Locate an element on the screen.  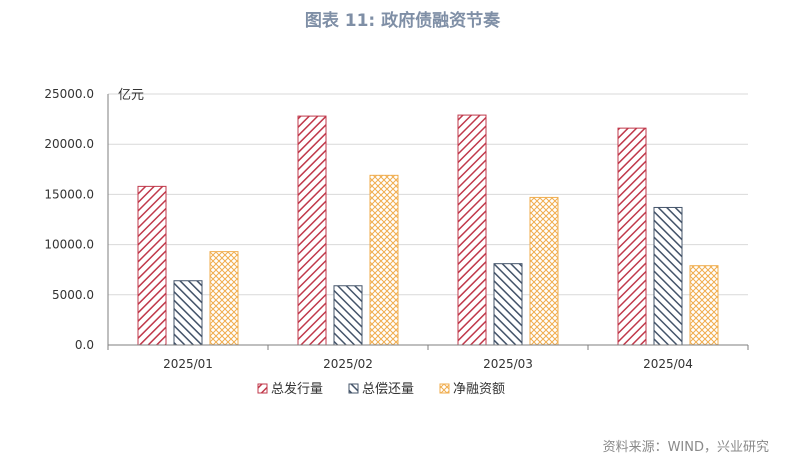
y-tick-label: 25000.0 is located at coordinates (69, 94).